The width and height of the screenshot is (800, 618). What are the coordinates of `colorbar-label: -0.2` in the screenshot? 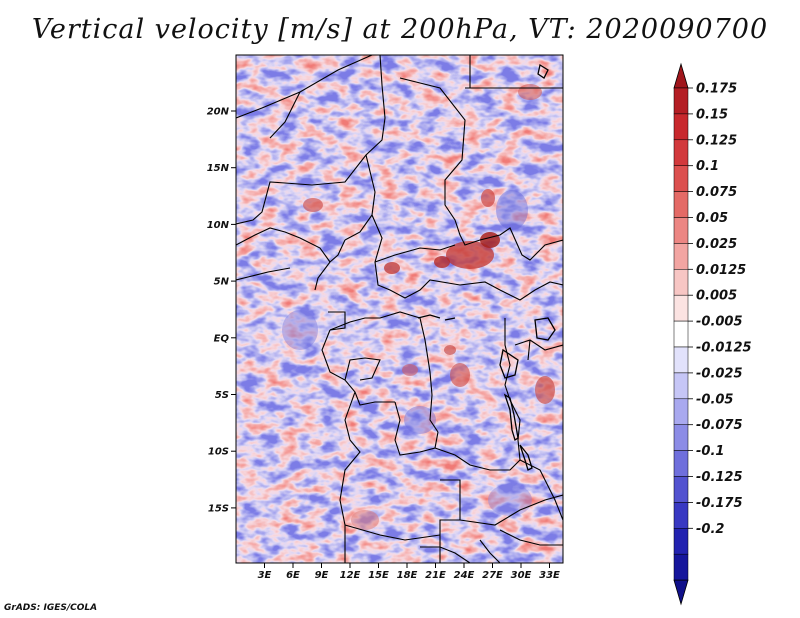 It's located at (710, 529).